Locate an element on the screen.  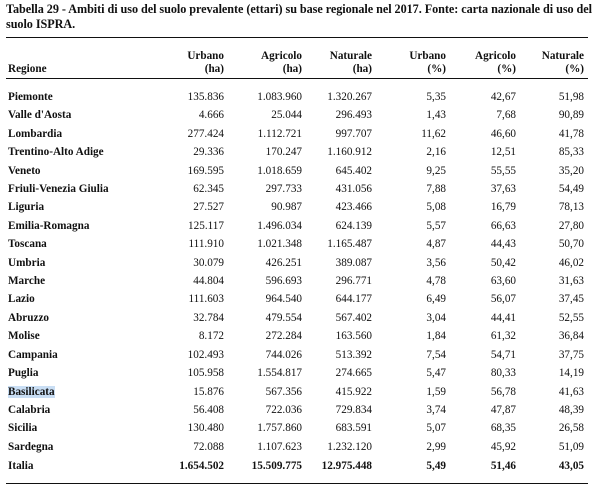
cell-regione: Friuli-Venezia Giulia is located at coordinates (58, 189).